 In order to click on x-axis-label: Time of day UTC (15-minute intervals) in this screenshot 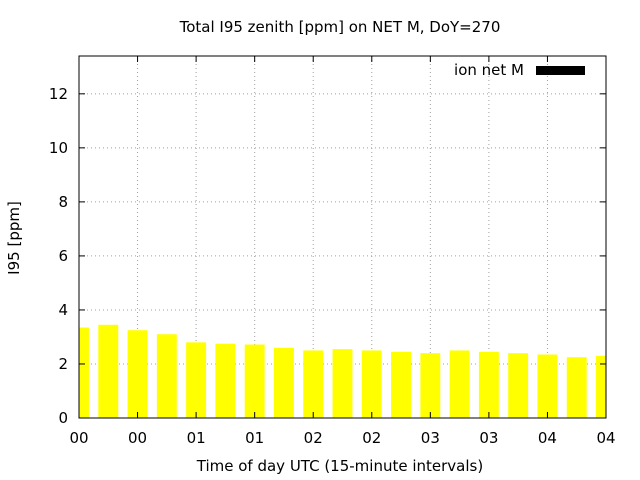, I will do `click(339, 466)`.